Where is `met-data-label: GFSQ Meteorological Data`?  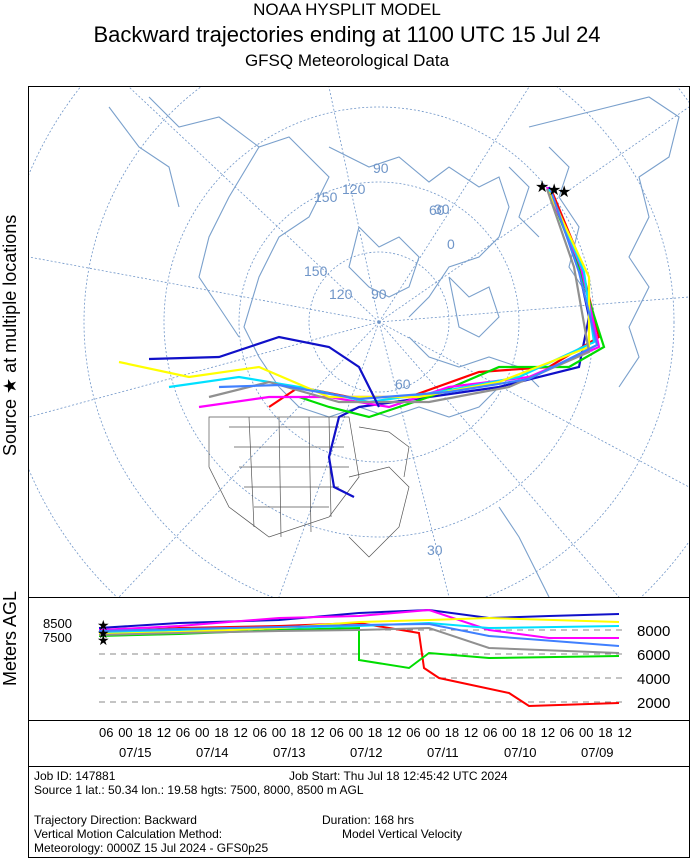 met-data-label: GFSQ Meteorological Data is located at coordinates (347, 60).